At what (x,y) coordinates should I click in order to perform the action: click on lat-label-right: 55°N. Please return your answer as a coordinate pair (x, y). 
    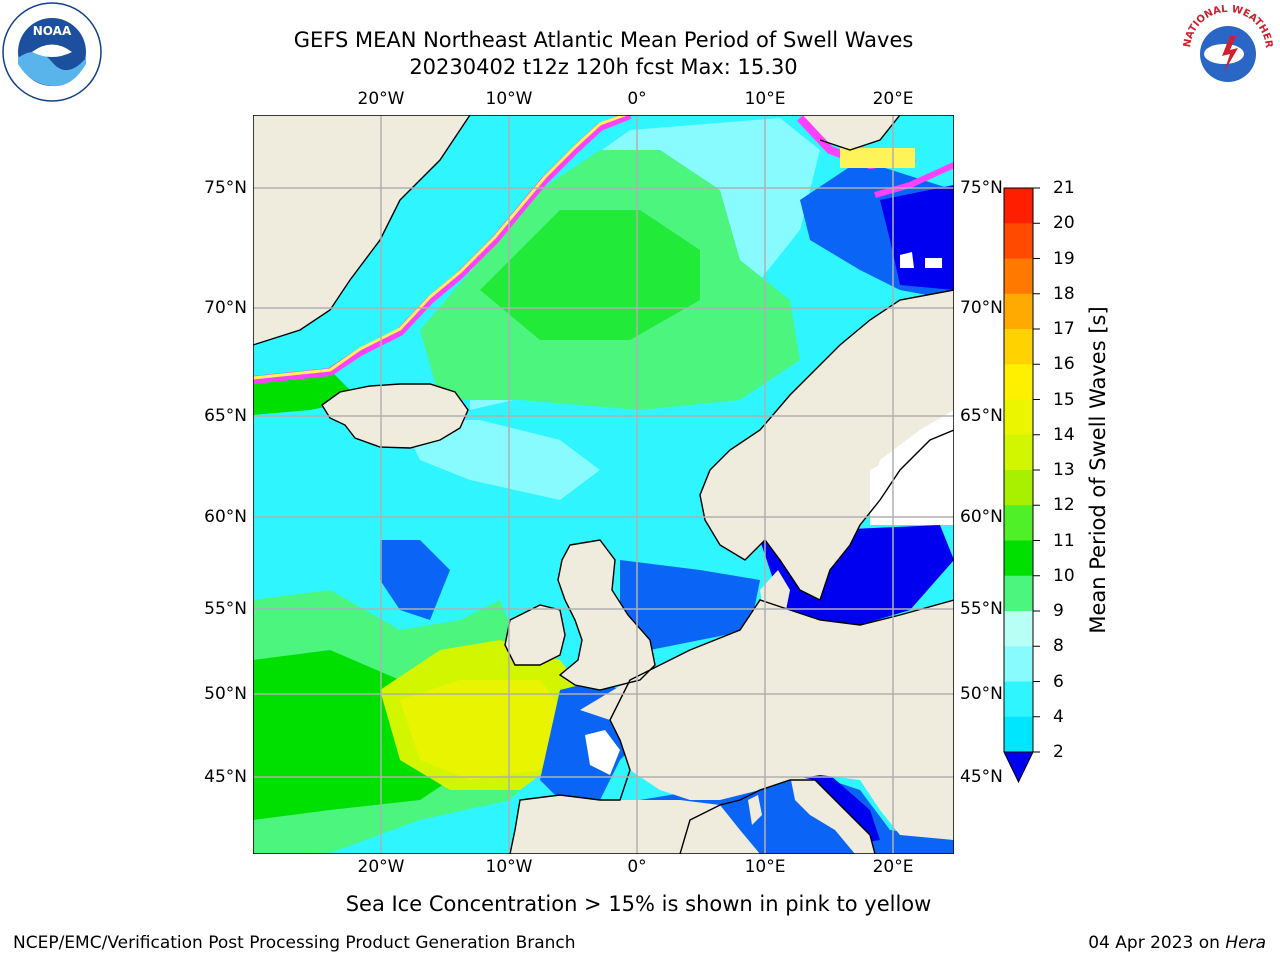
    Looking at the image, I should click on (981, 609).